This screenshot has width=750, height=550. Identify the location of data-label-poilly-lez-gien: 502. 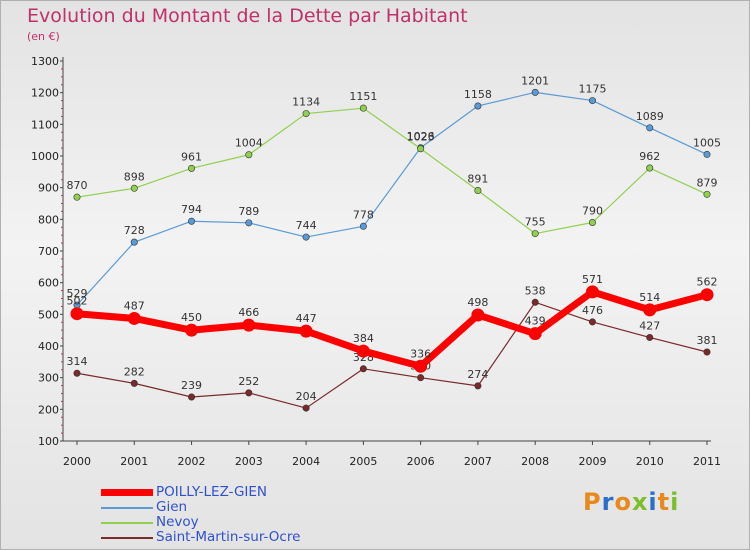
(77, 301).